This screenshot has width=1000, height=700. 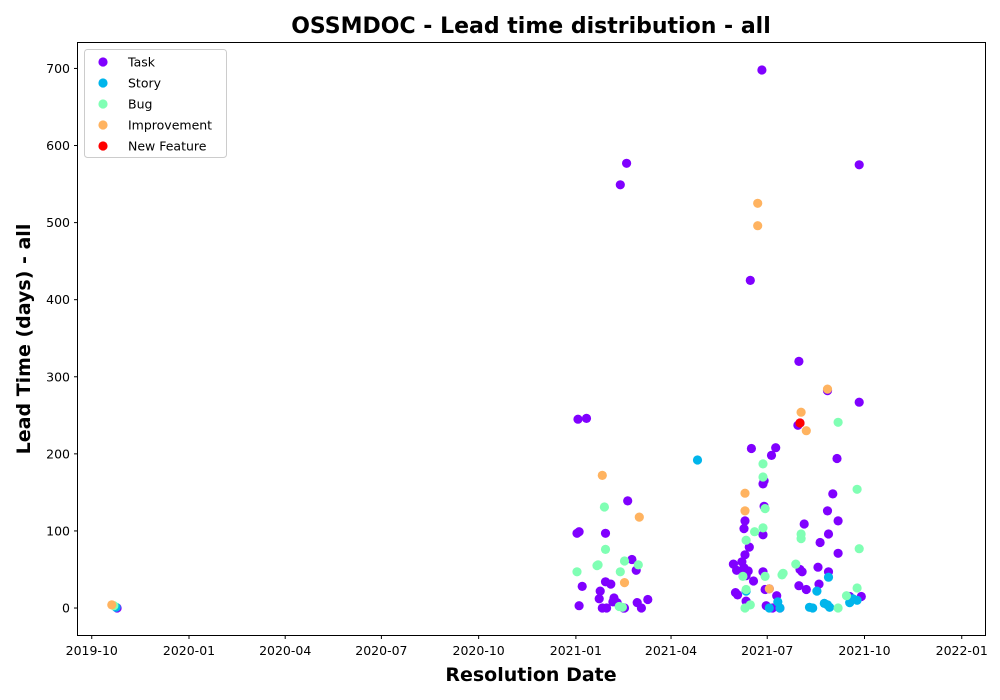 I want to click on x-tick-label: 2020-04, so click(x=285, y=650).